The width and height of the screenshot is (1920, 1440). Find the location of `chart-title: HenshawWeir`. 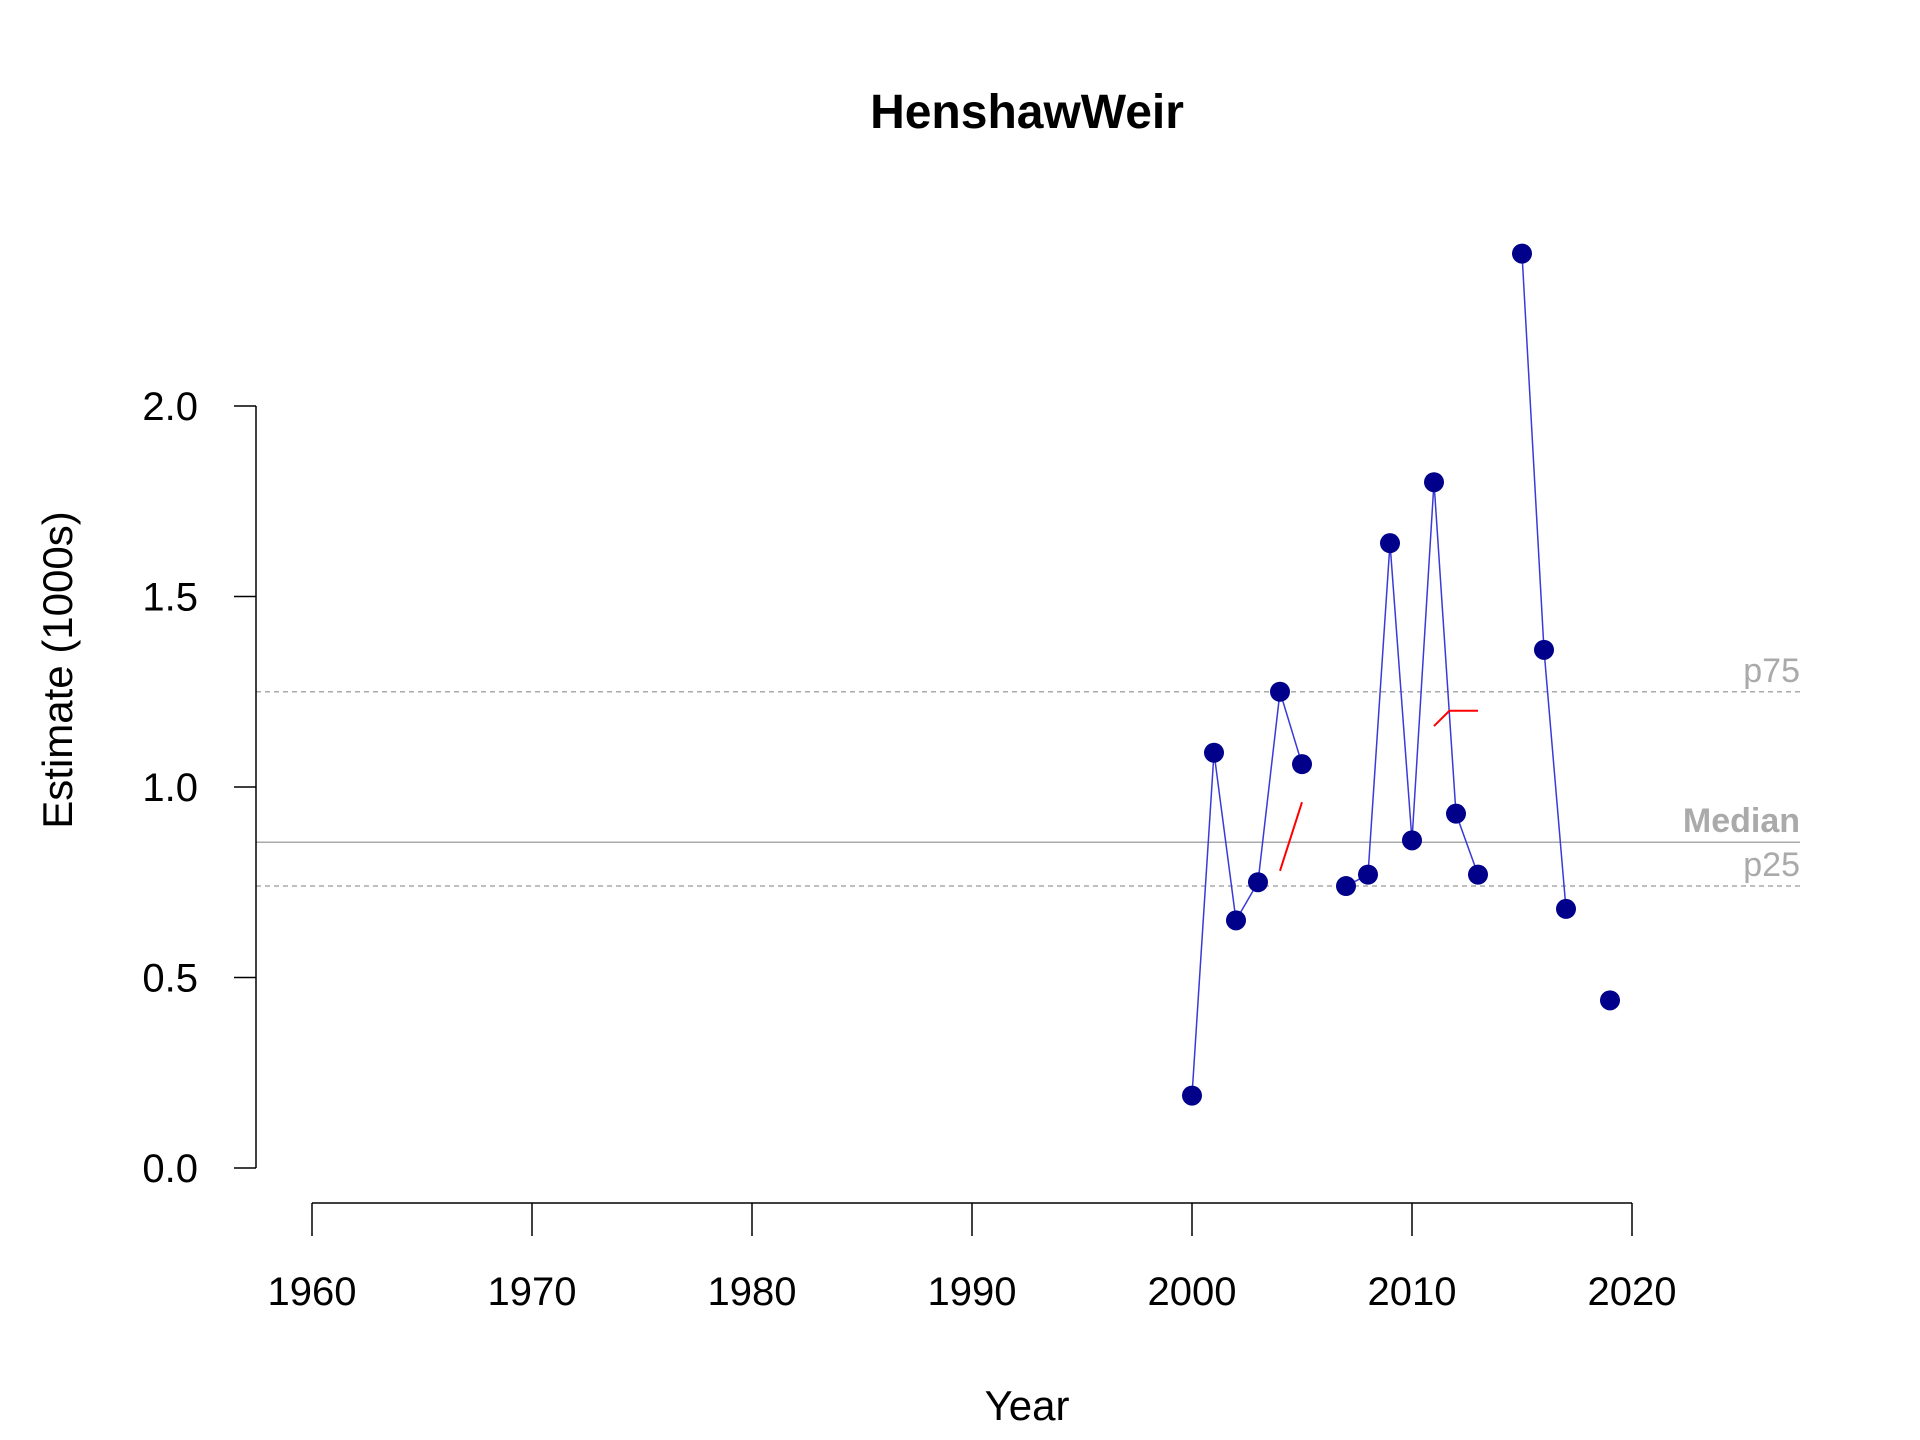

chart-title: HenshawWeir is located at coordinates (1027, 112).